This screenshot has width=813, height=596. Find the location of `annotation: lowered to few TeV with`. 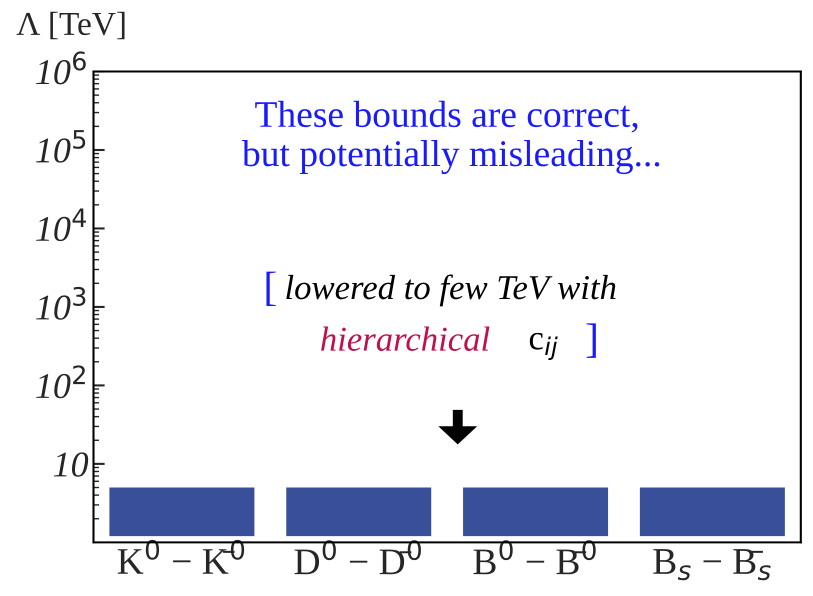

annotation: lowered to few TeV with is located at coordinates (451, 290).